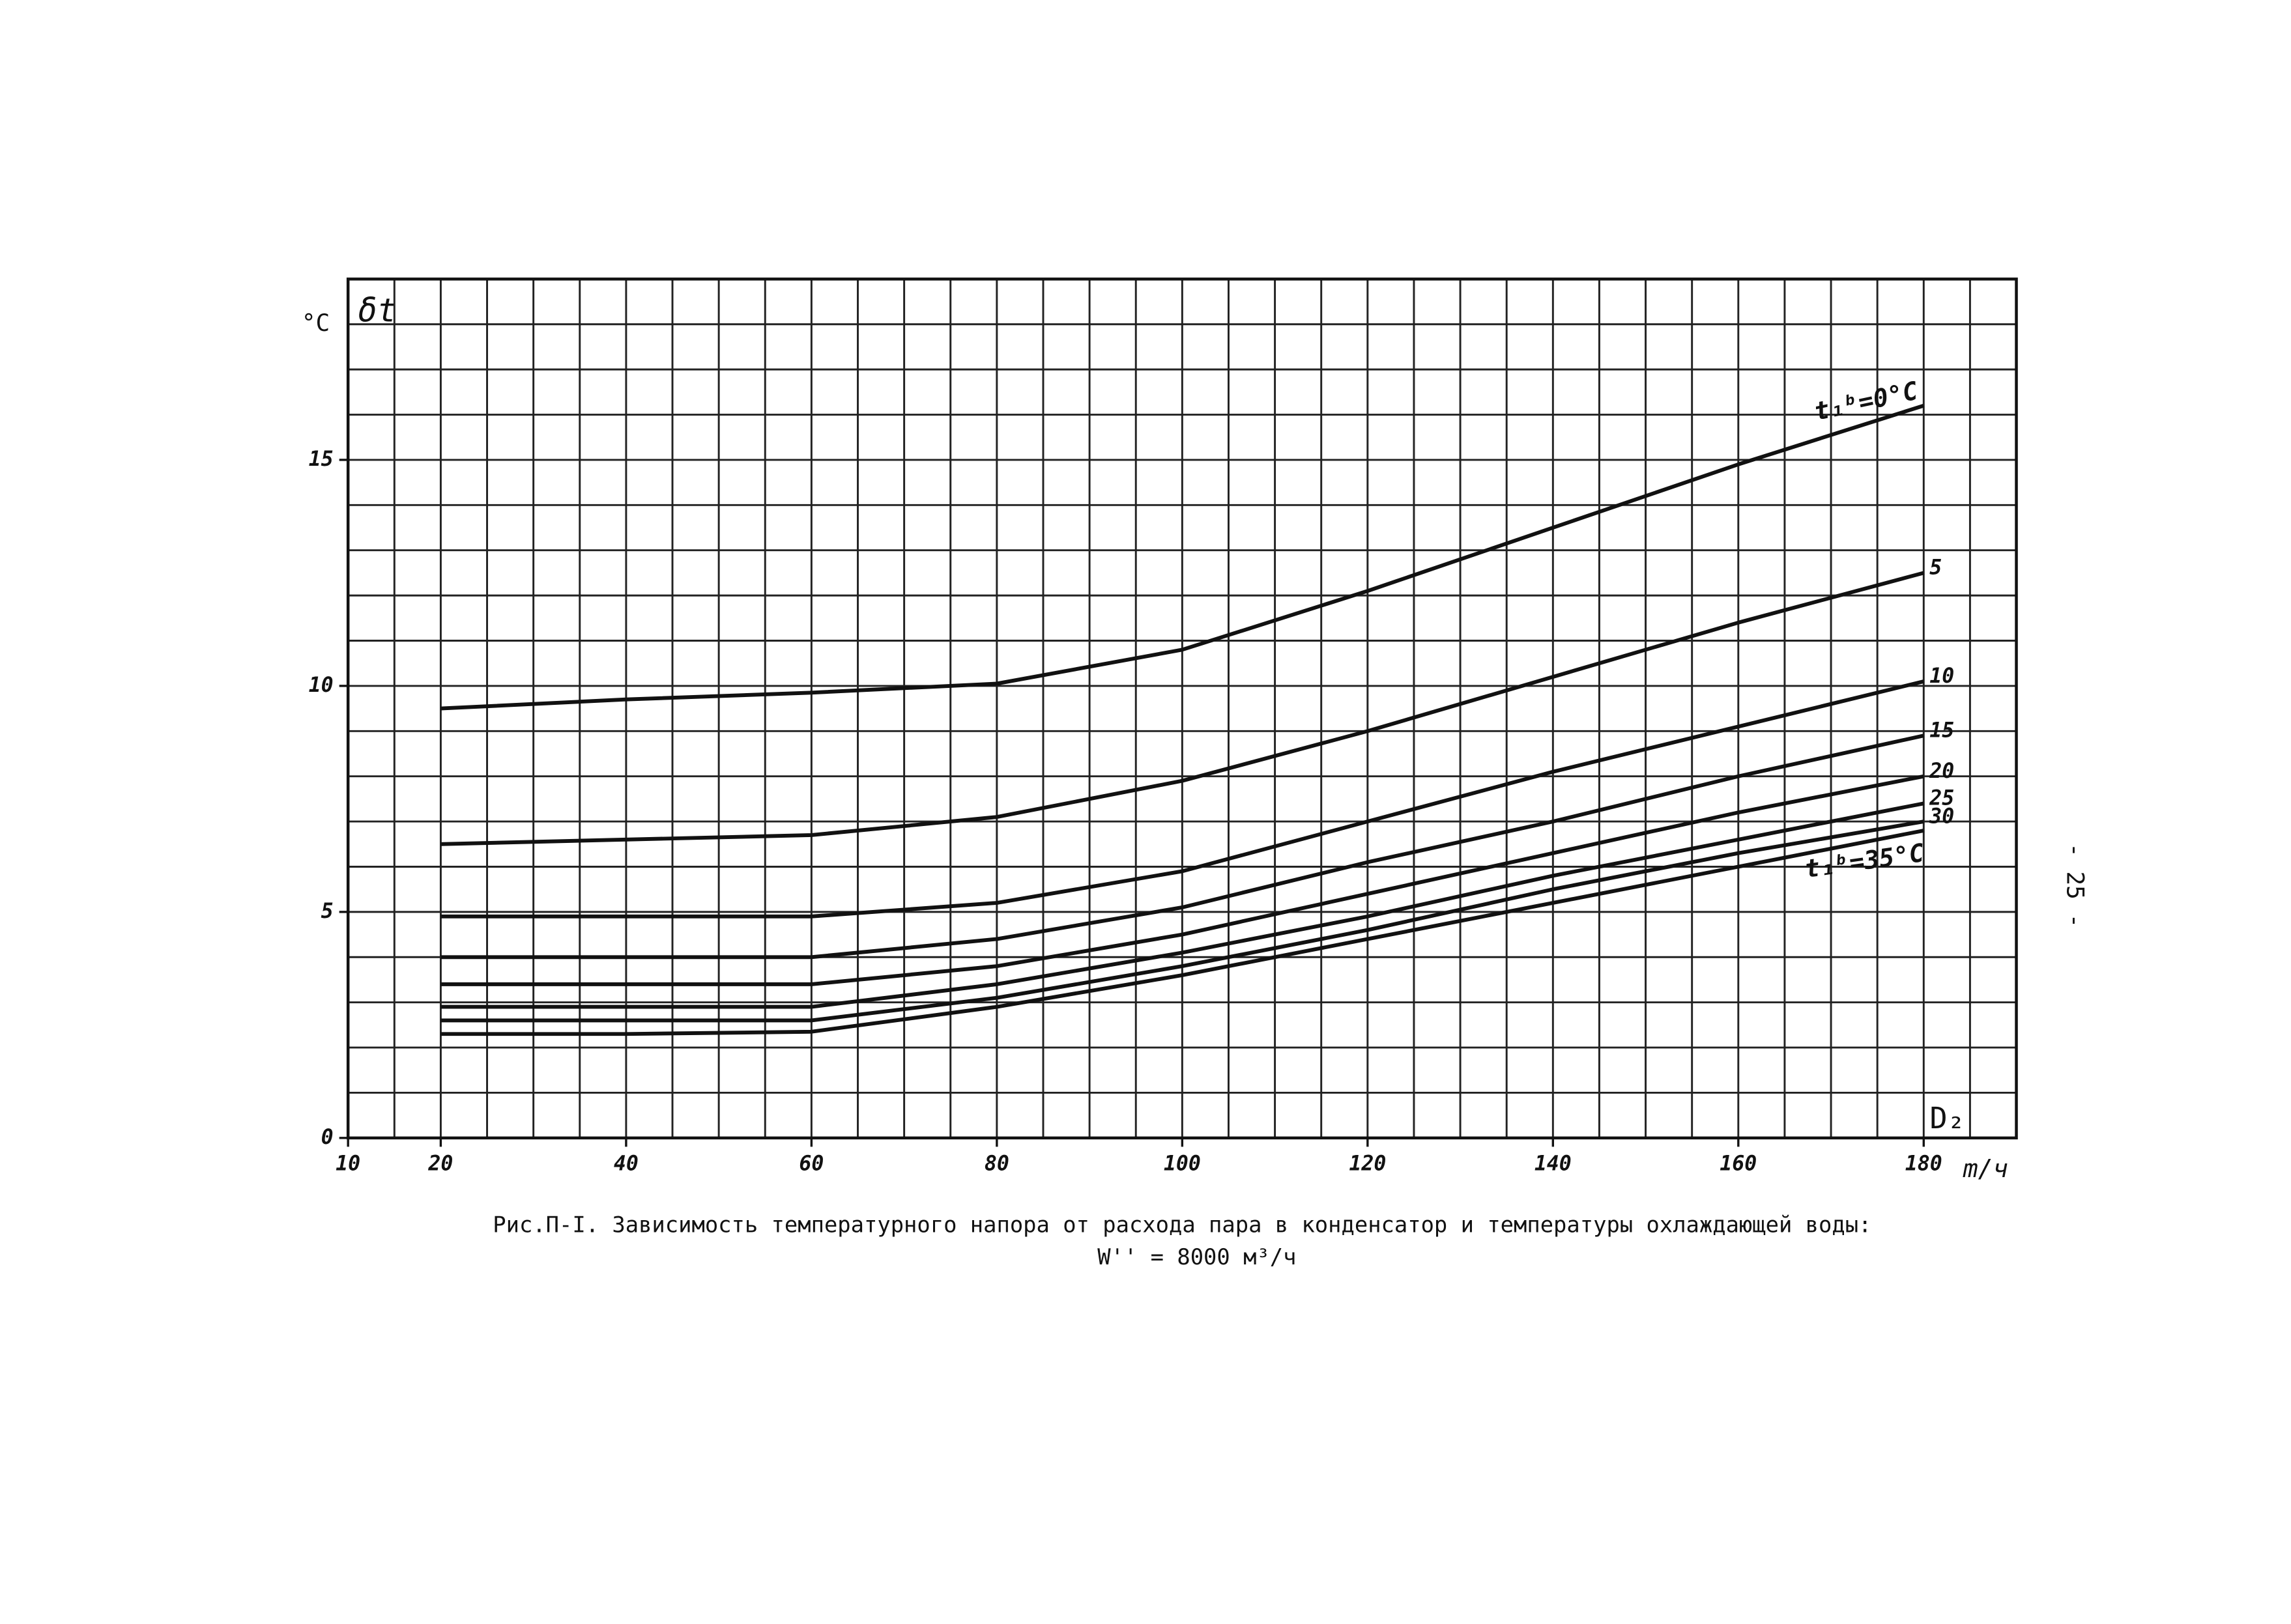 This screenshot has height=1624, width=2291. What do you see at coordinates (1367, 1163) in the screenshot?
I see `x-tick-label: 120` at bounding box center [1367, 1163].